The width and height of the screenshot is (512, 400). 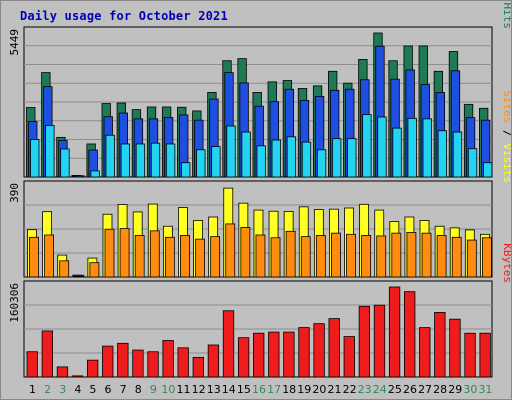 What do you see at coordinates (184, 389) in the screenshot?
I see `x-tick-label: 11` at bounding box center [184, 389].